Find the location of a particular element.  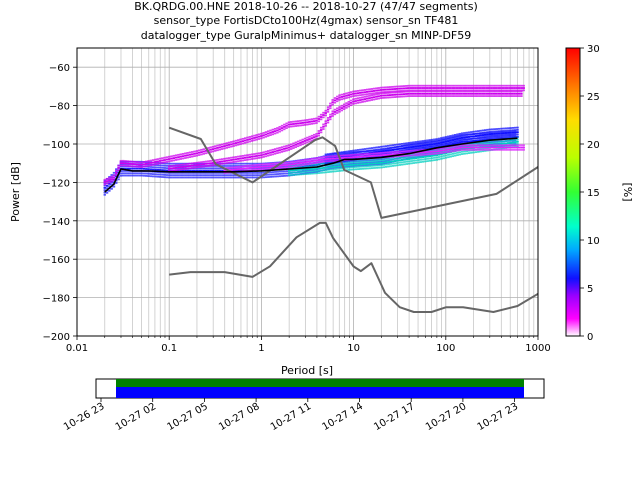

x-tick-label: 1 is located at coordinates (261, 348).